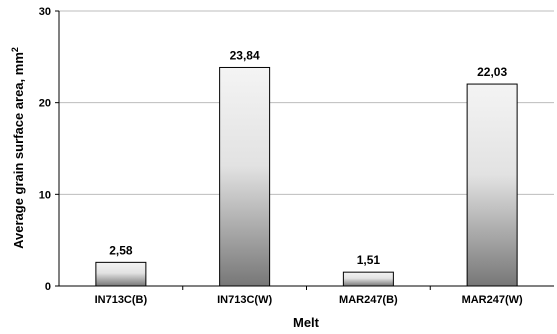  I want to click on y-tick-label: 20, so click(45, 104).